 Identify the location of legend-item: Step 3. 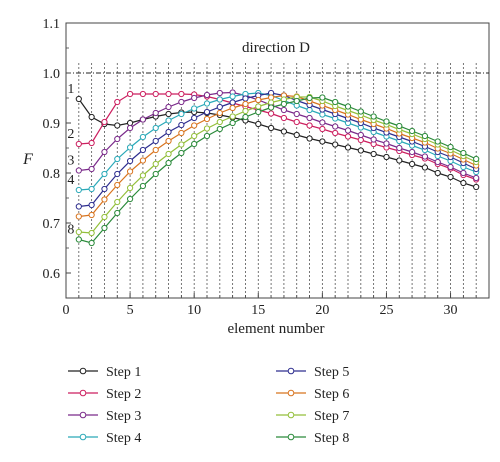
(104, 416).